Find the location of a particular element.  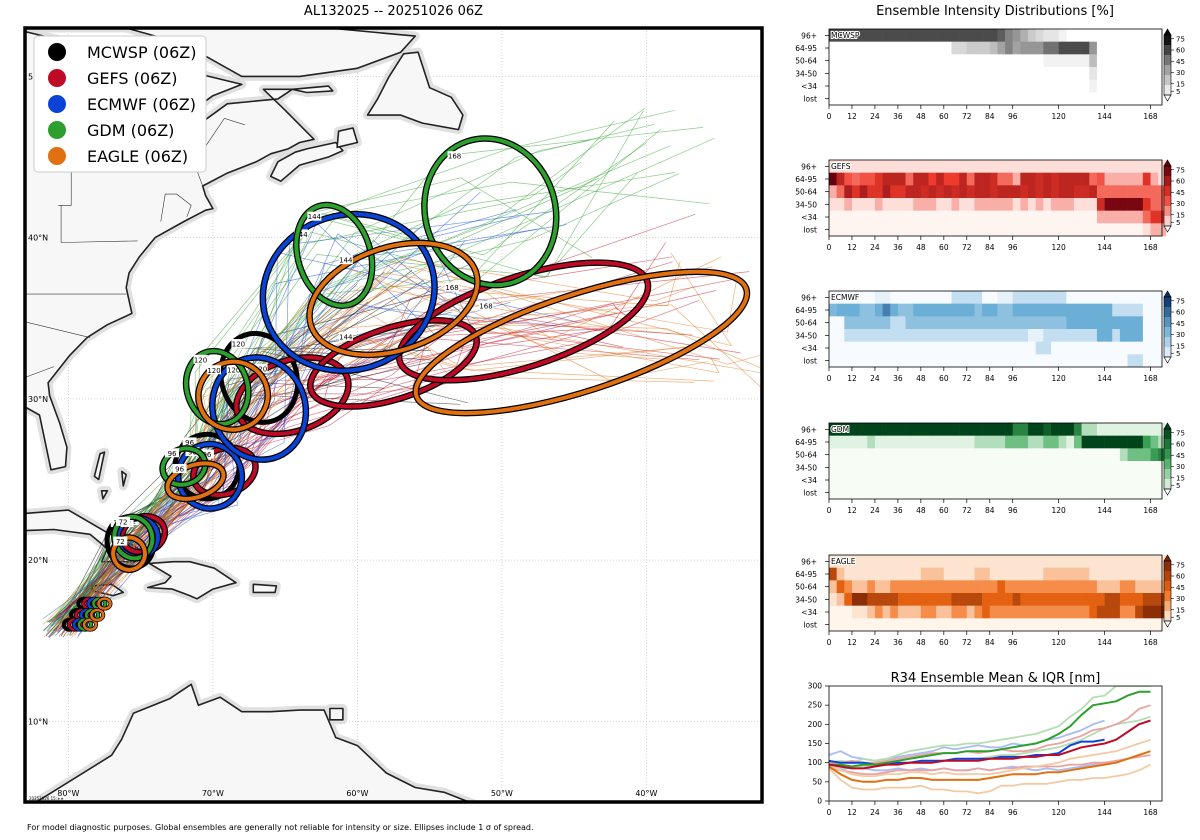

r34-line-gefs is located at coordinates (990, 744).